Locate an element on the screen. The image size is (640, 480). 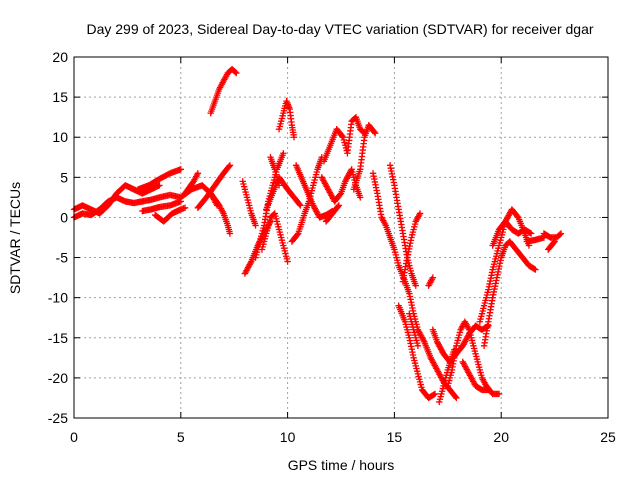
y-tick-label: 20 is located at coordinates (60, 57).